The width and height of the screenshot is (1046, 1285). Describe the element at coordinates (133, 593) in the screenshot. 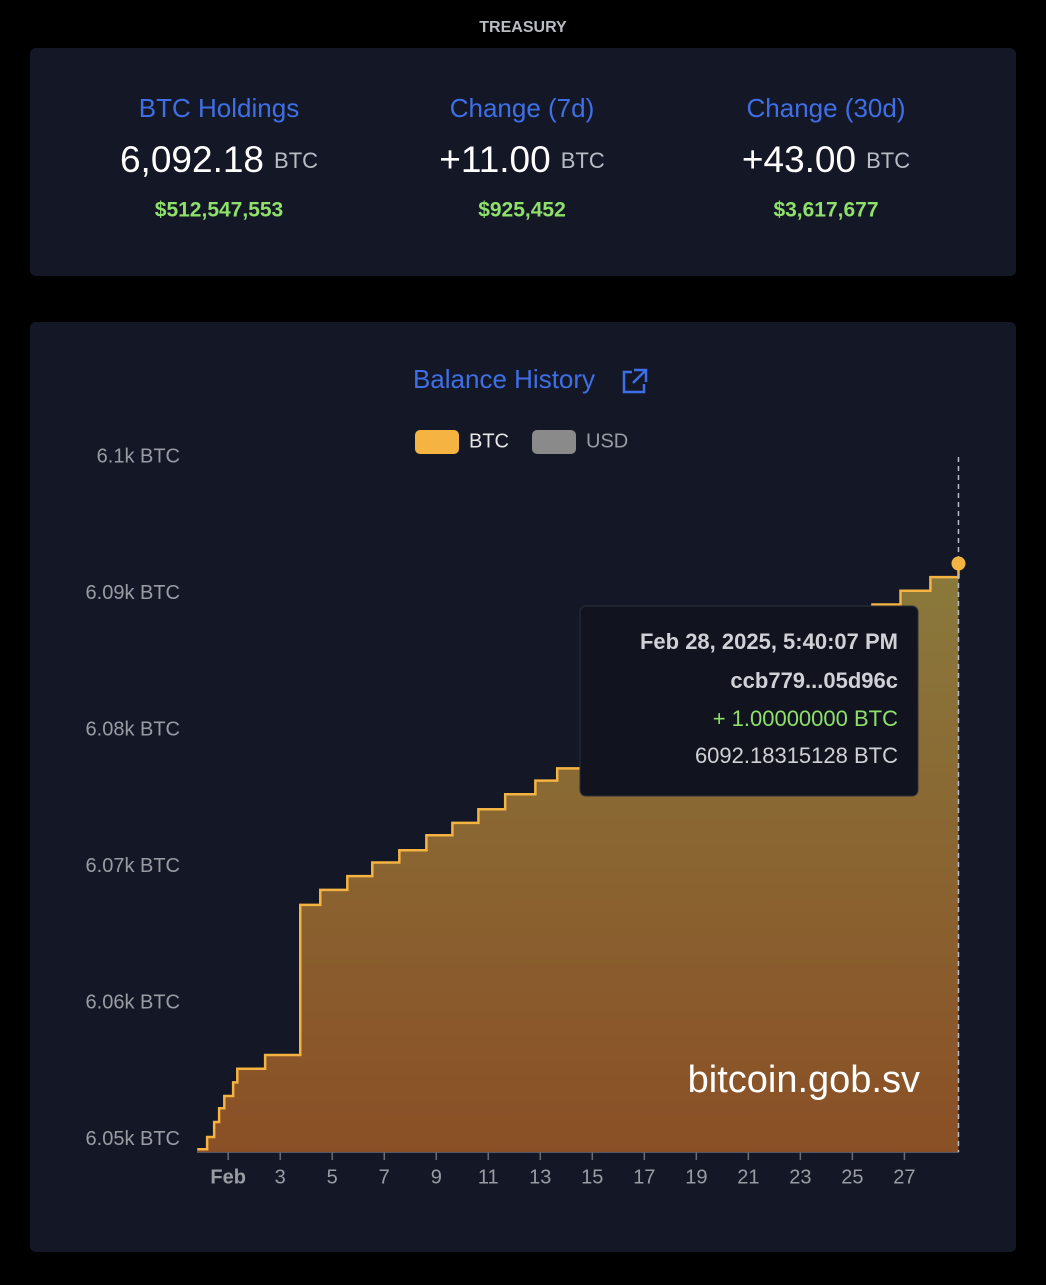

I see `y-tick-label: 6.09k BTC` at that location.